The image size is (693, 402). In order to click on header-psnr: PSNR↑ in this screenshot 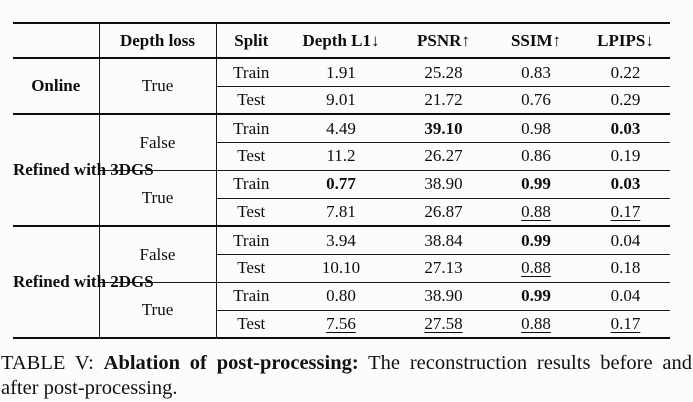, I will do `click(443, 41)`.